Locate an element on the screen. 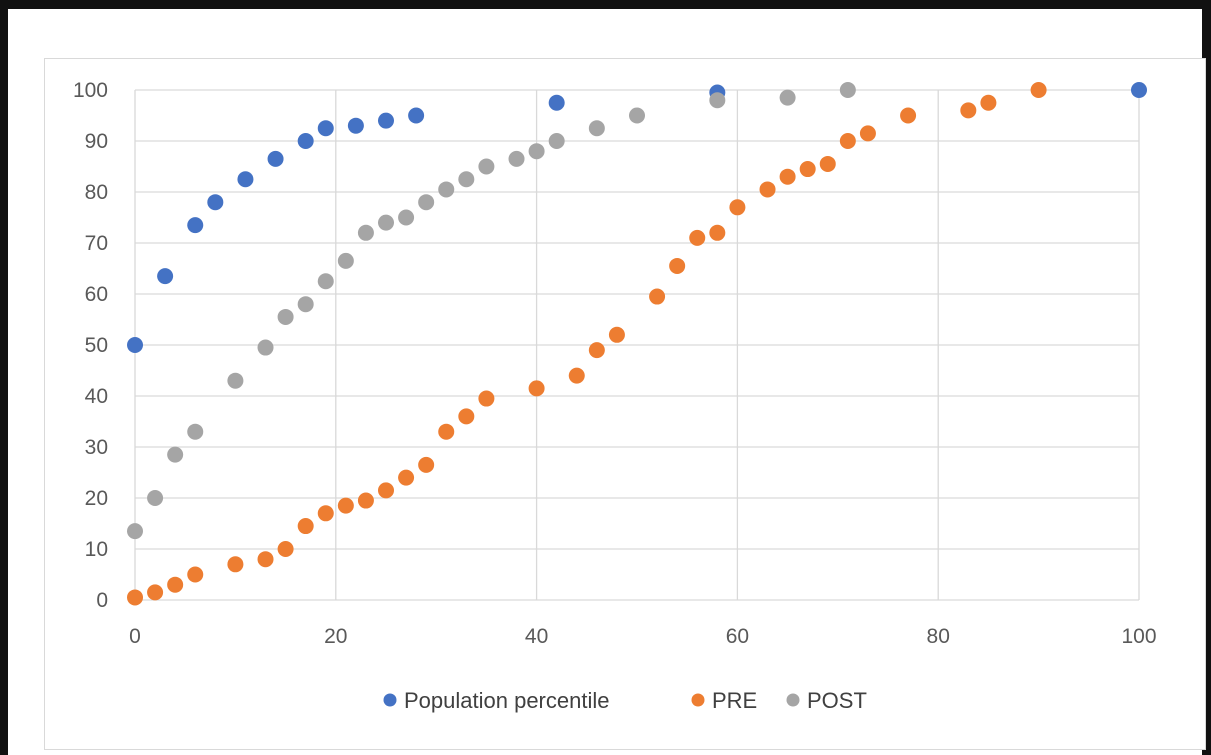 This screenshot has height=755, width=1211. y-tick-label: 50 is located at coordinates (96, 345).